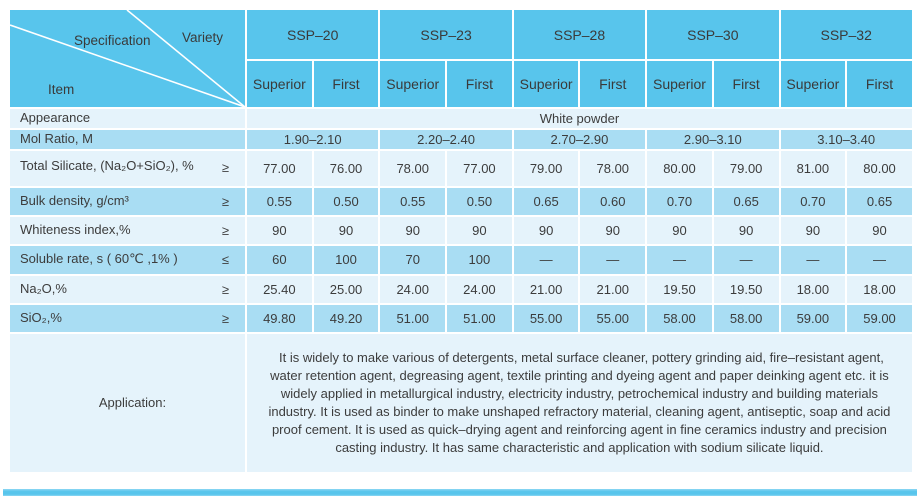 This screenshot has height=501, width=920. I want to click on value-cell: 2.90–3.10, so click(713, 139).